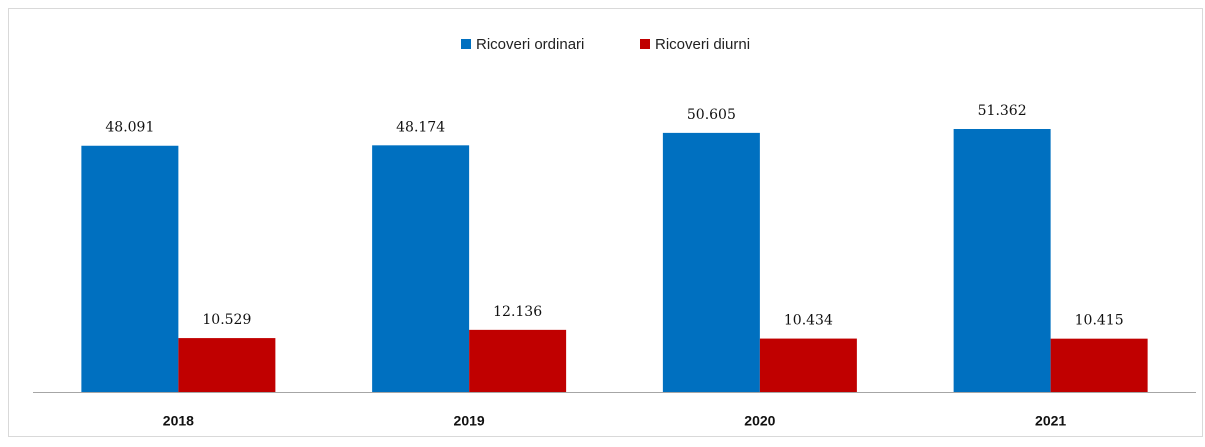 The width and height of the screenshot is (1205, 447). I want to click on value-label: 48.091, so click(129, 128).